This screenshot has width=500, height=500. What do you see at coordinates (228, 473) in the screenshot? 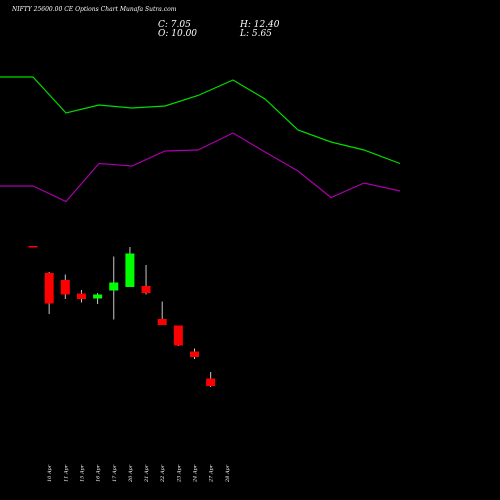
I see `x-tick-label: 28 Apr` at bounding box center [228, 473].